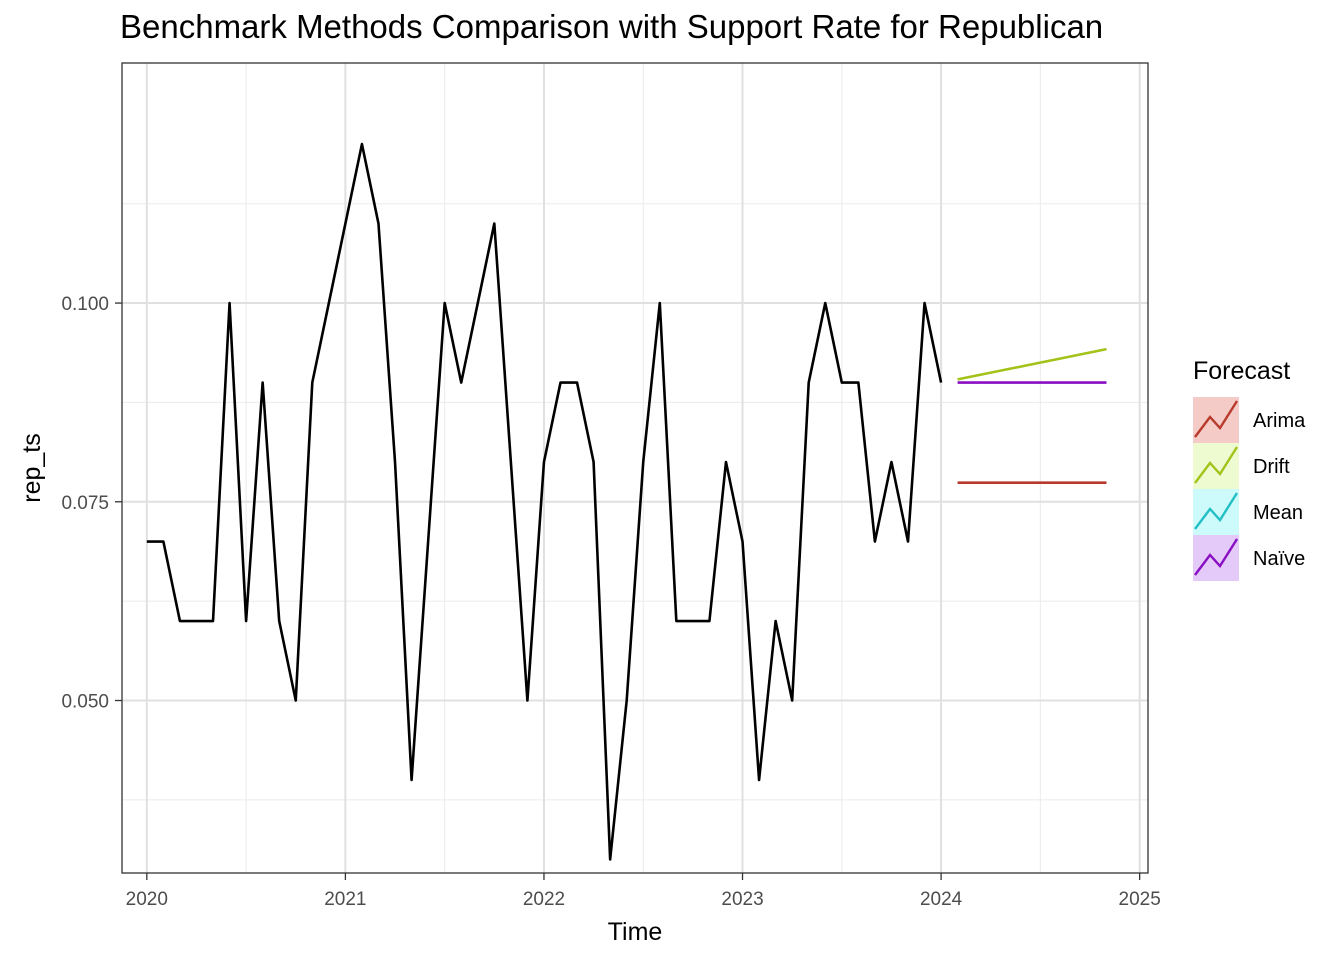 This screenshot has width=1344, height=960. Describe the element at coordinates (643, 891) in the screenshot. I see `x-axis: 2020 2021 2022 2023 2024 2025` at that location.